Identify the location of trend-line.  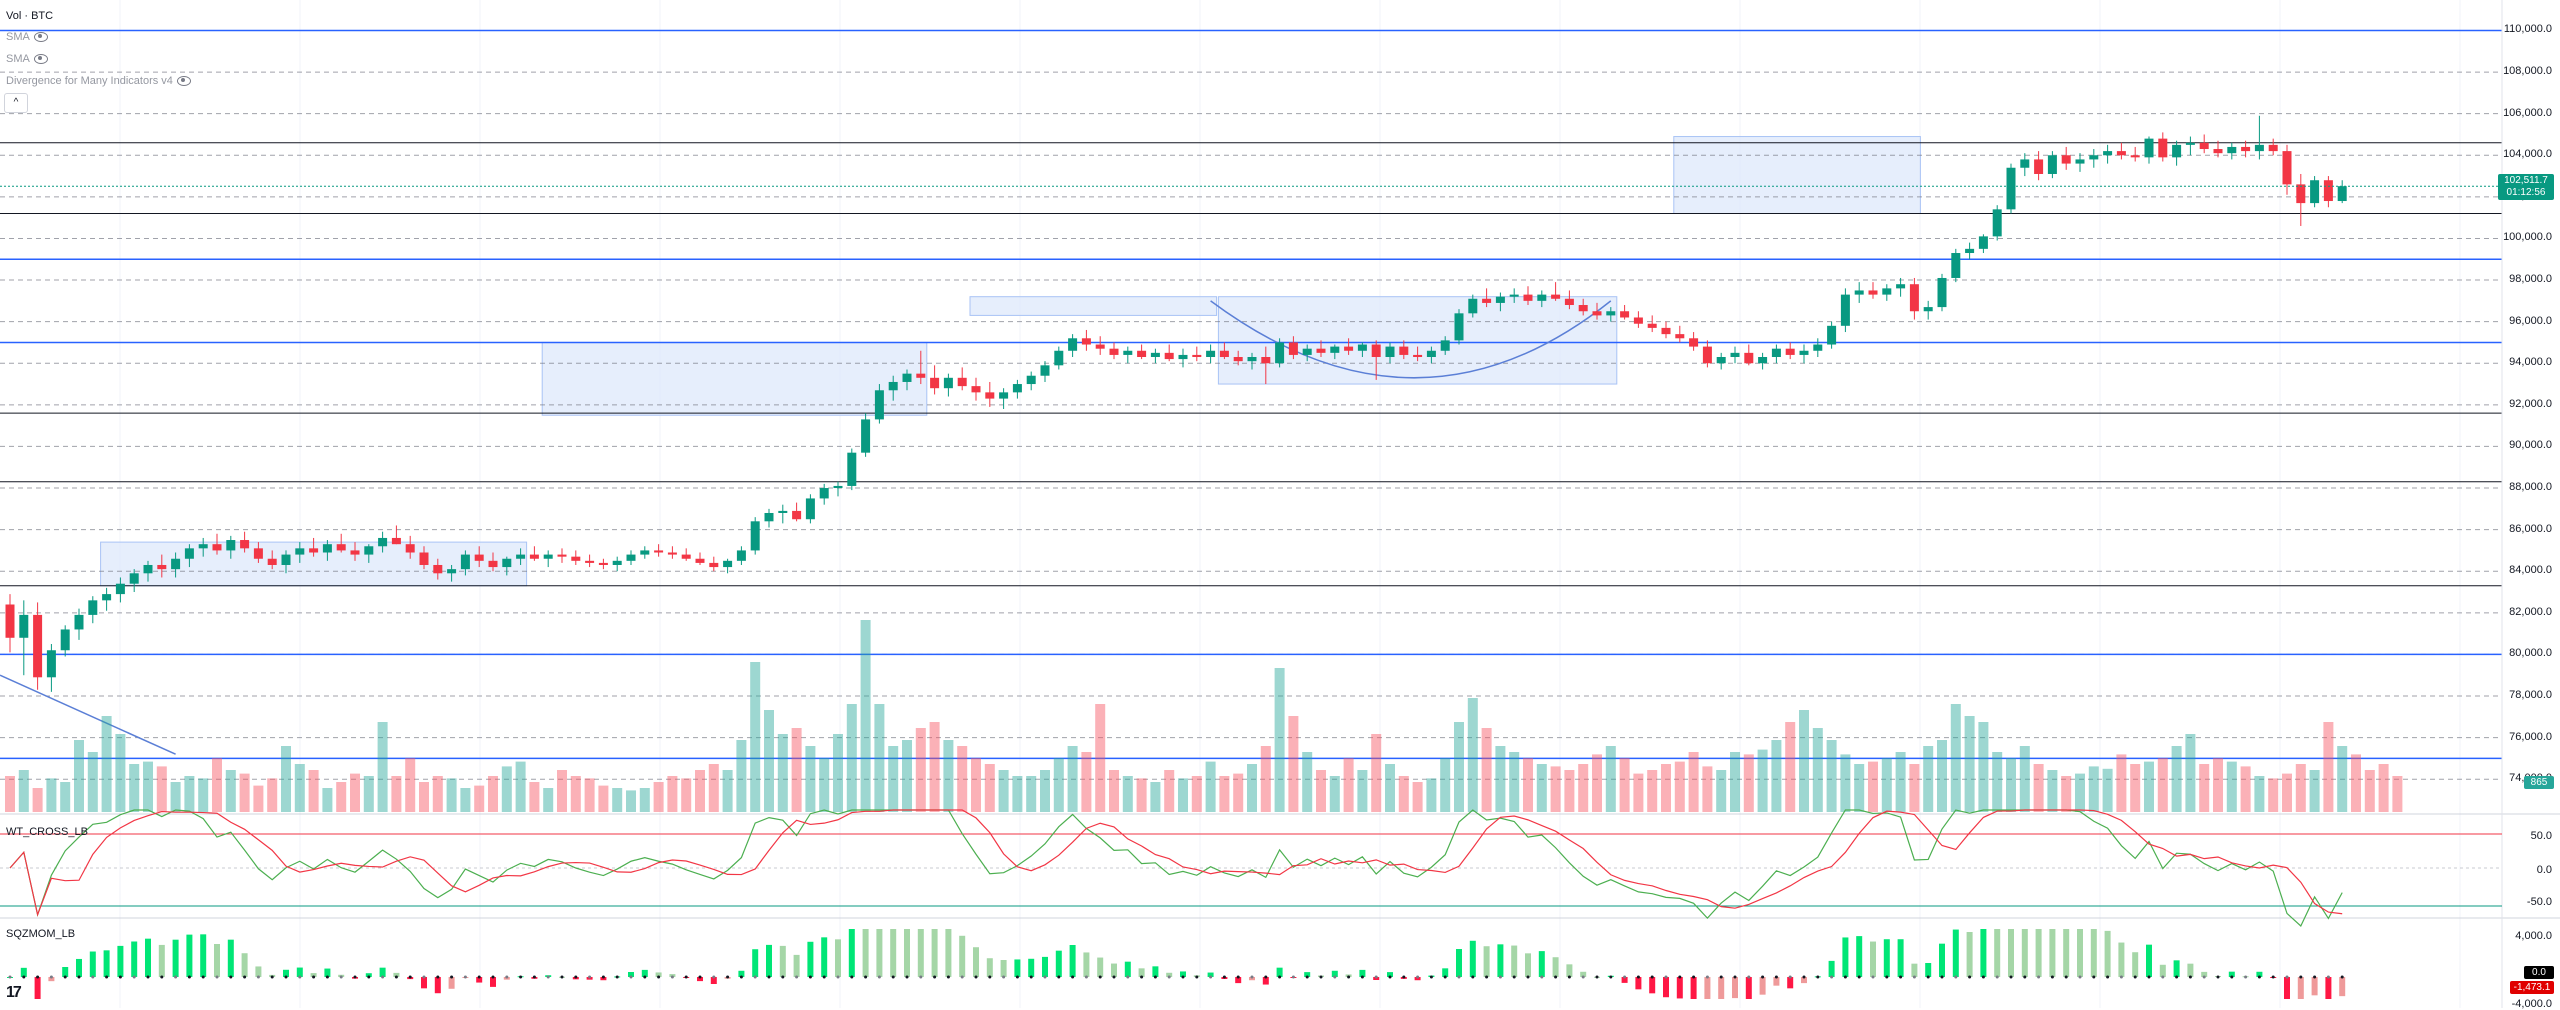
(88, 714).